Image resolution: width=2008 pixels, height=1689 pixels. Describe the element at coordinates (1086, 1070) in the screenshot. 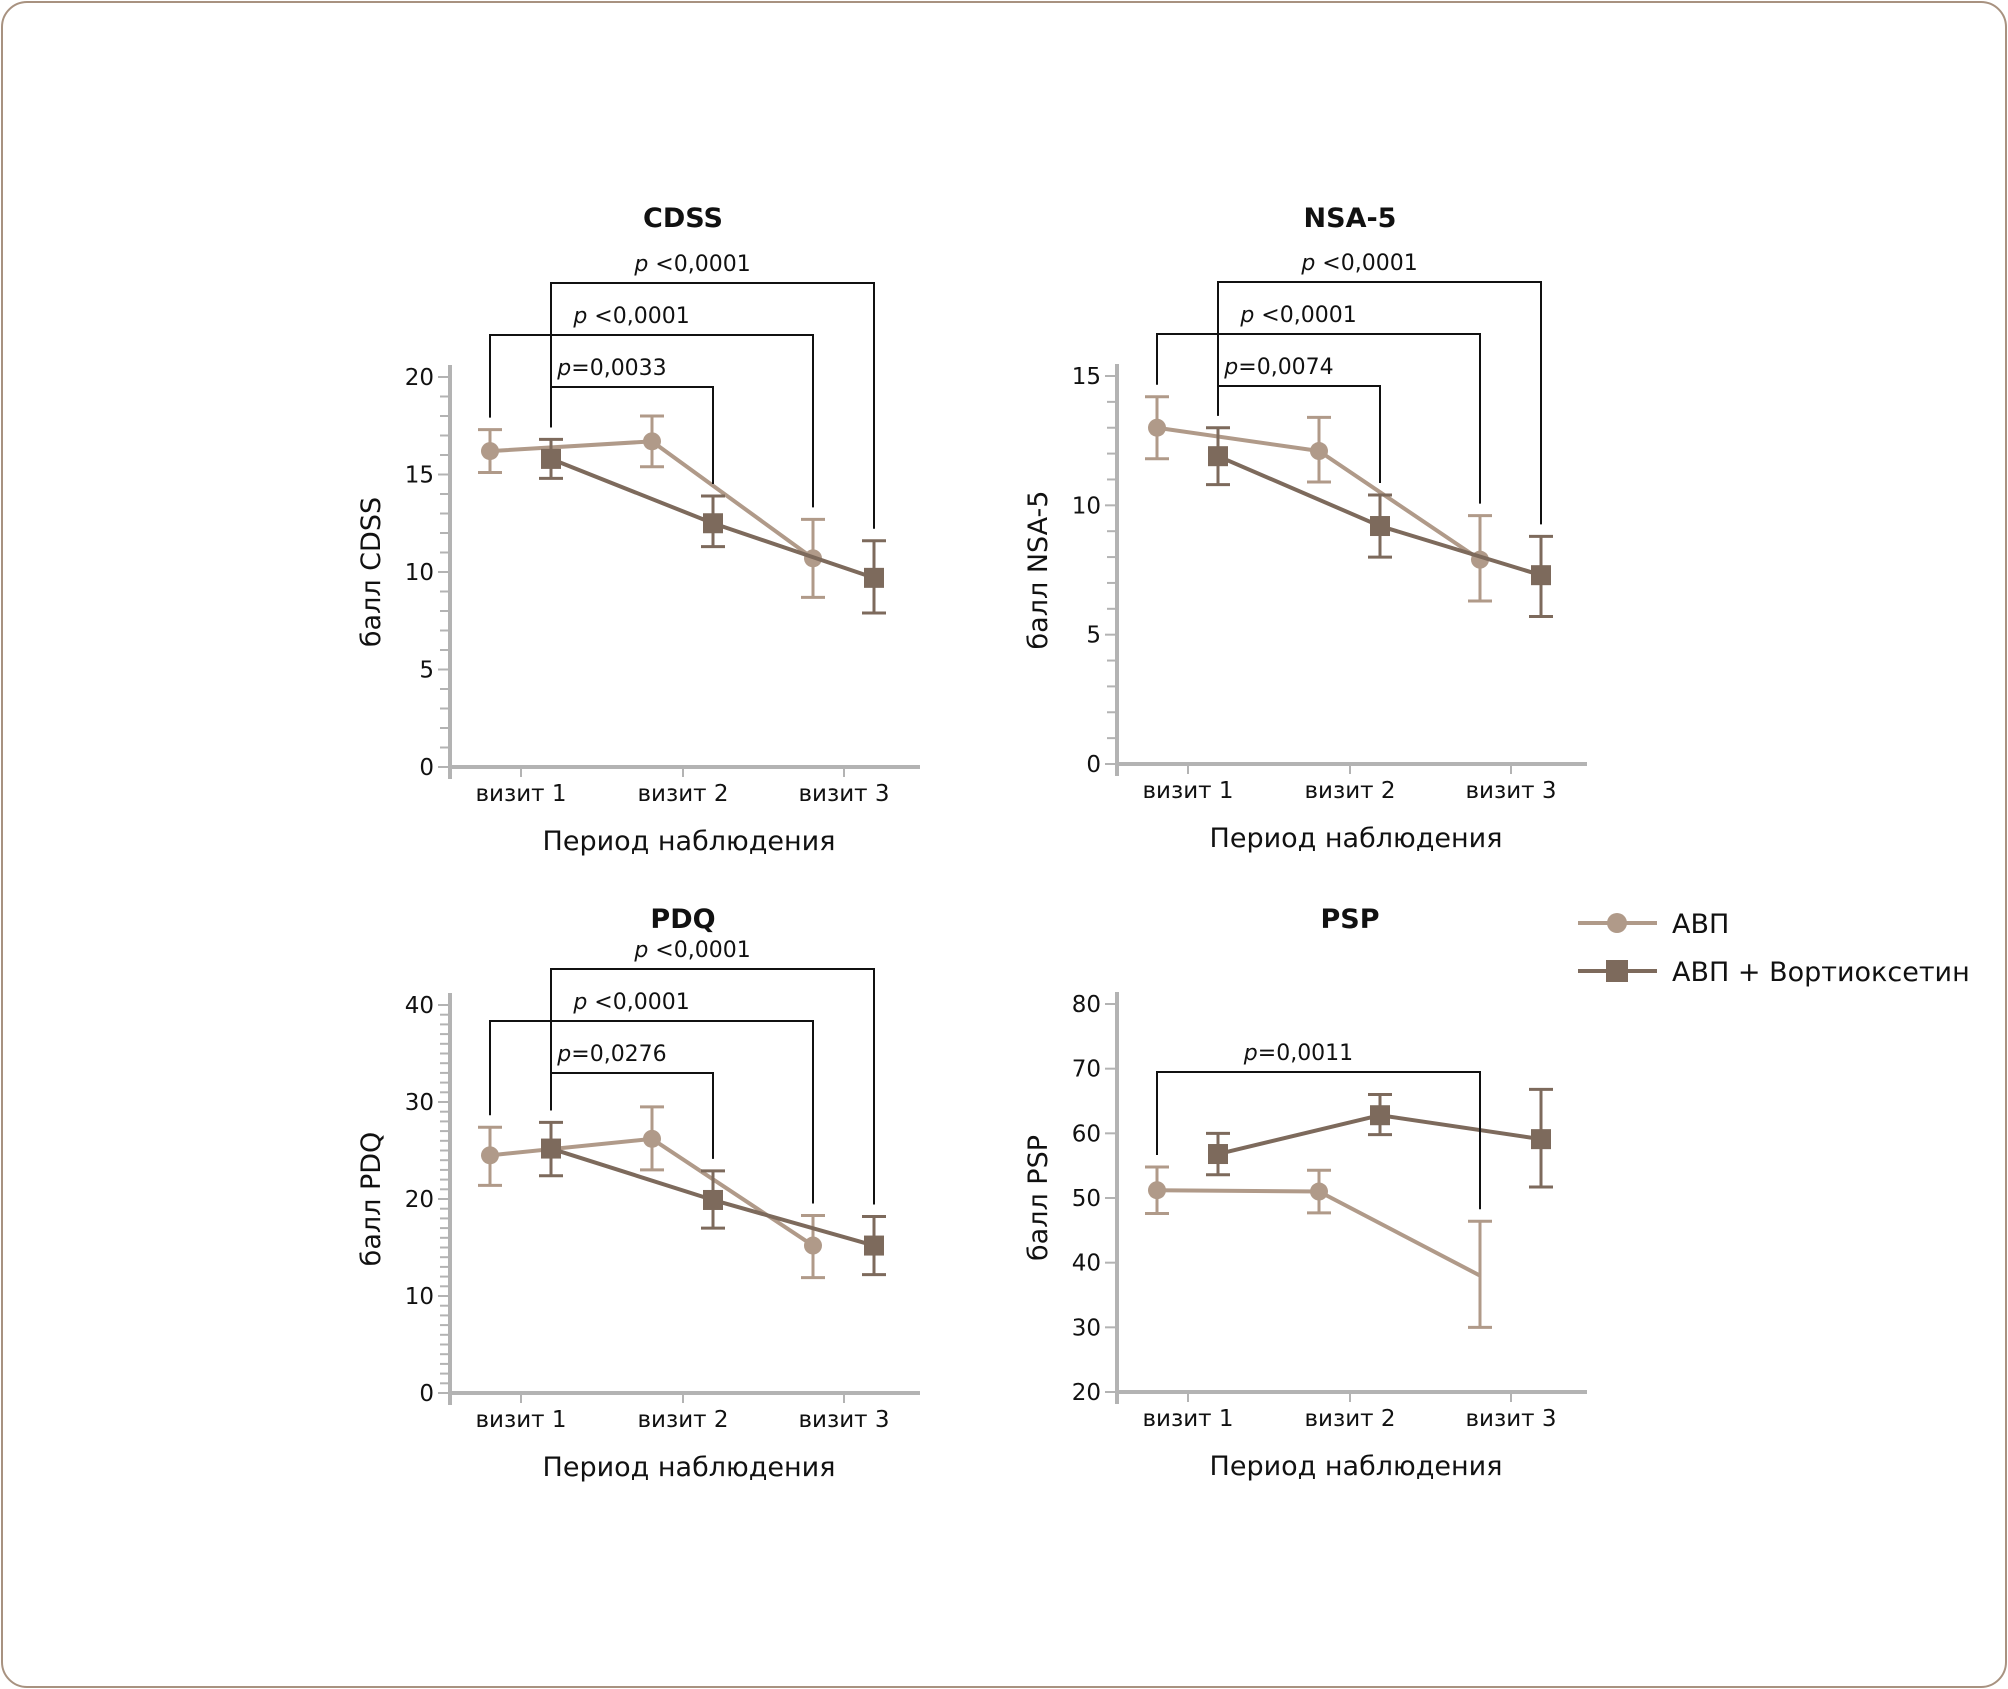

I see `y-tick-label: 70` at that location.